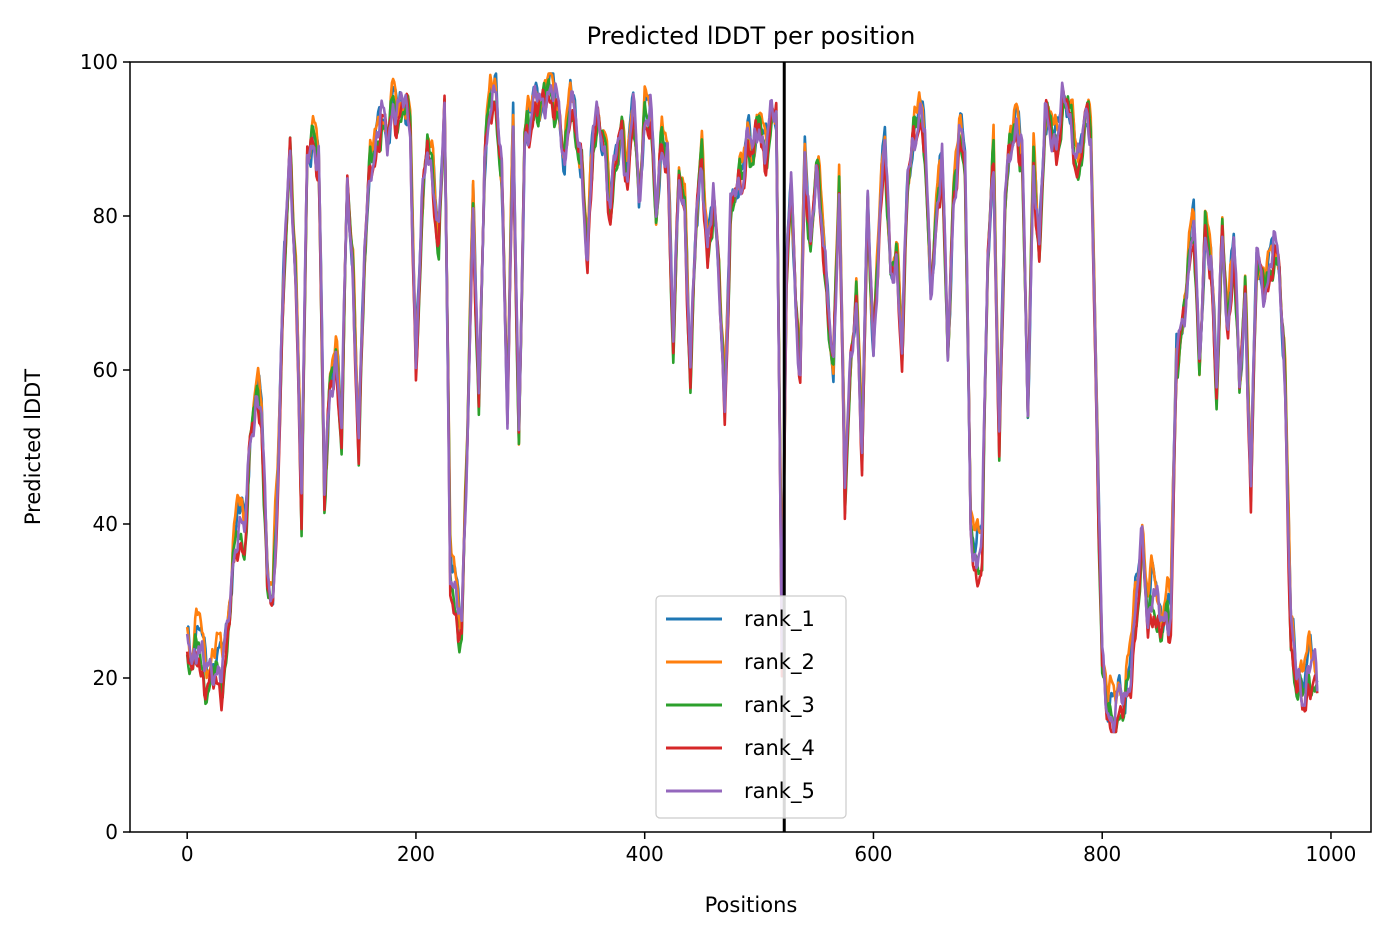 The height and width of the screenshot is (939, 1391). I want to click on chart-title: Predicted lDDT per position, so click(751, 36).